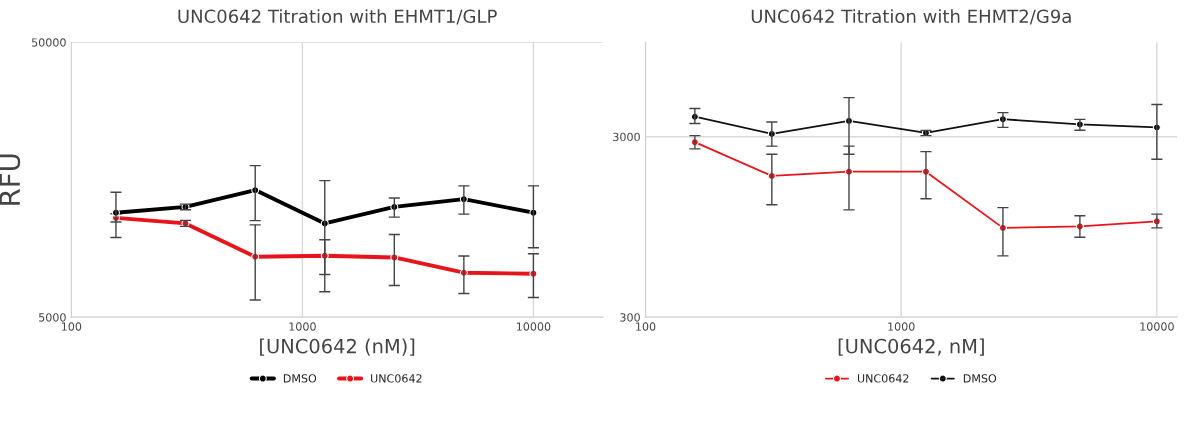 The image size is (1189, 423). I want to click on y-tick-label: 5000, so click(52, 317).